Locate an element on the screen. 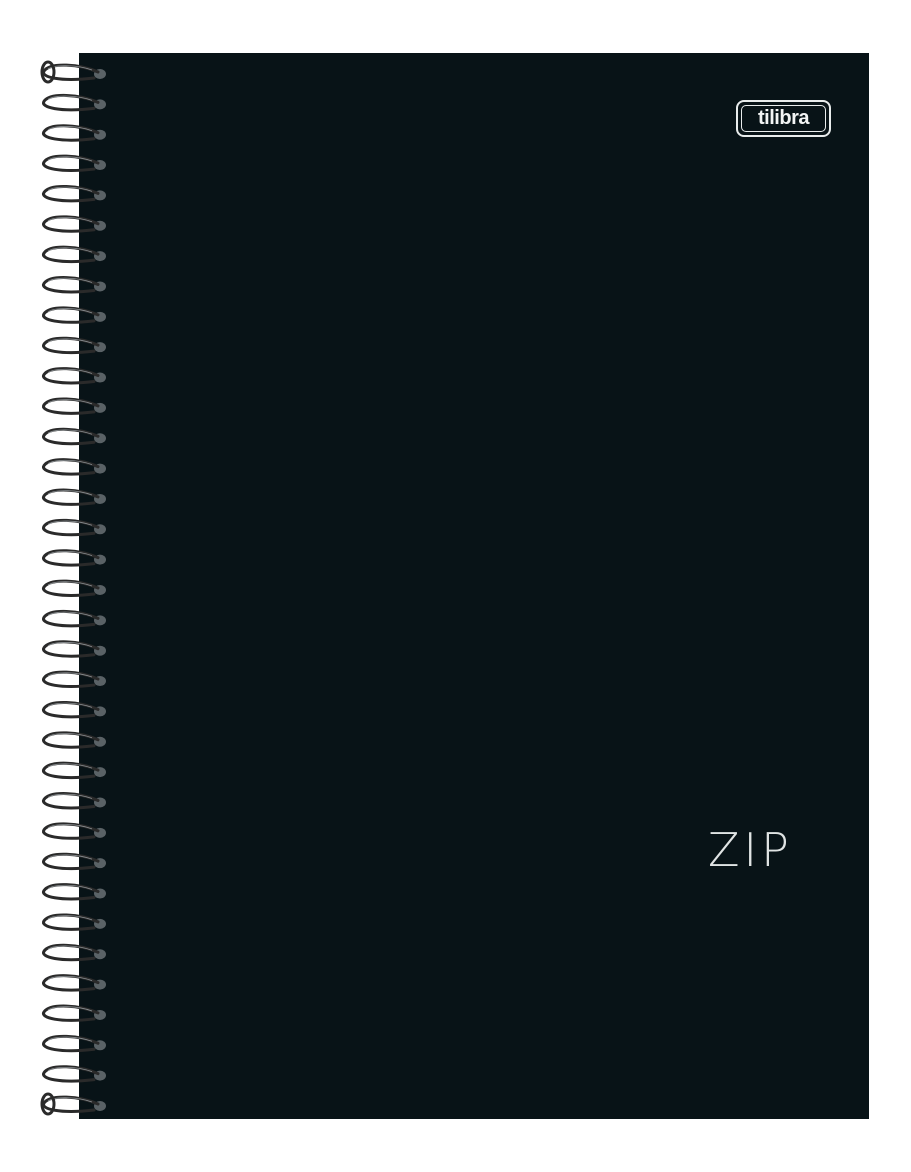 The height and width of the screenshot is (1172, 911). spiral-wire-binding-icon is located at coordinates (73, 588).